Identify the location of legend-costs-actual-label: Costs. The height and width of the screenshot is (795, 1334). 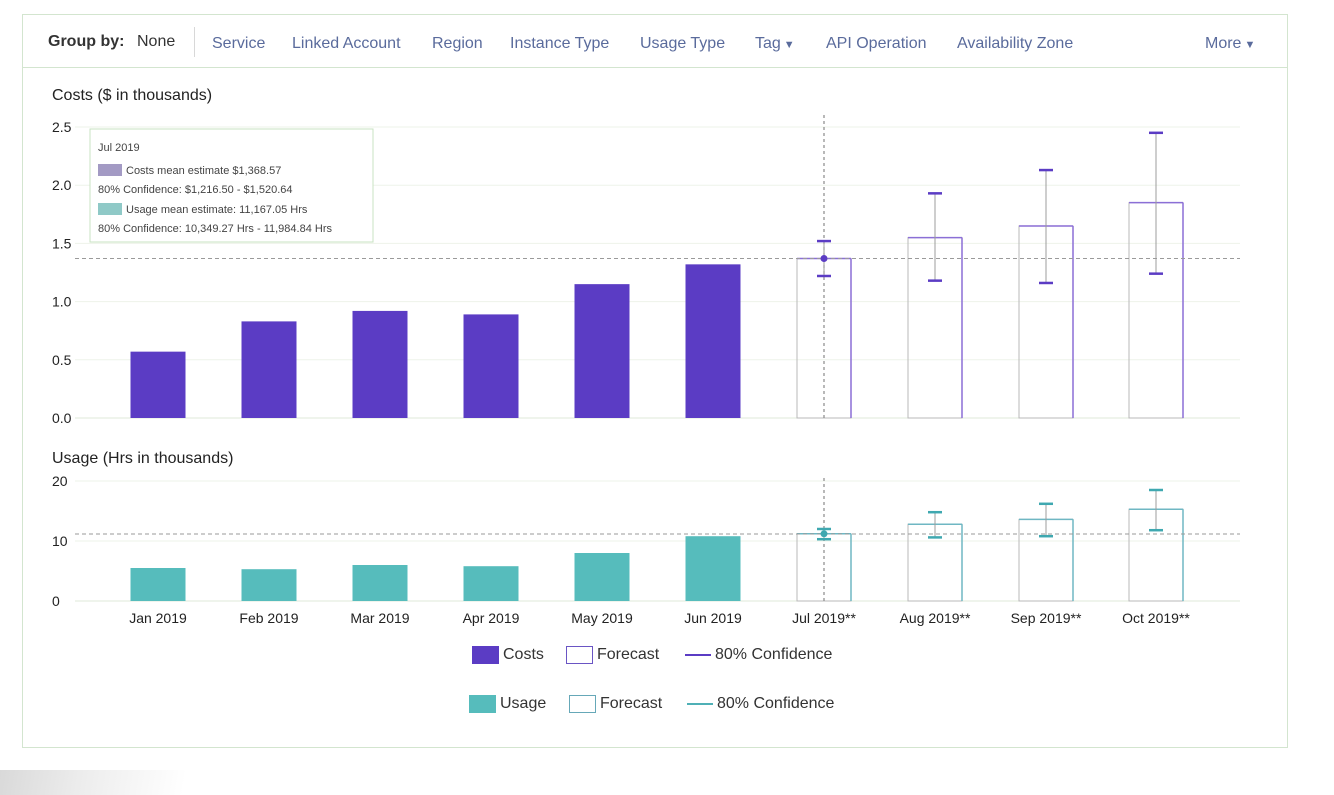
(523, 654).